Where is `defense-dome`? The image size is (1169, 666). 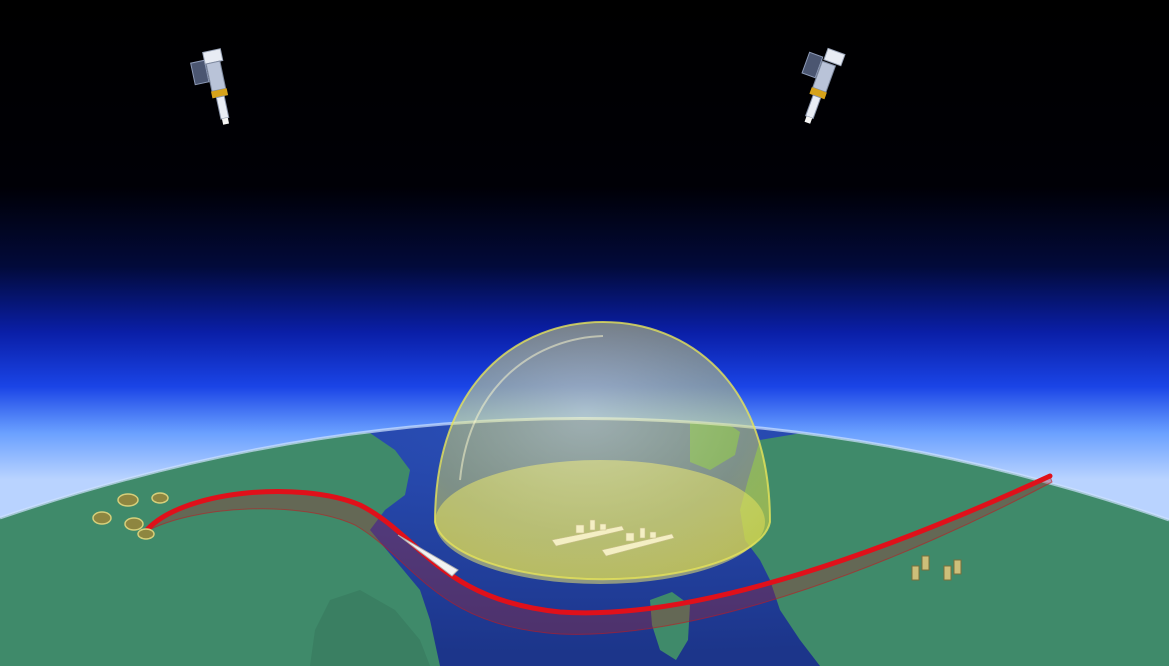 defense-dome is located at coordinates (602, 450).